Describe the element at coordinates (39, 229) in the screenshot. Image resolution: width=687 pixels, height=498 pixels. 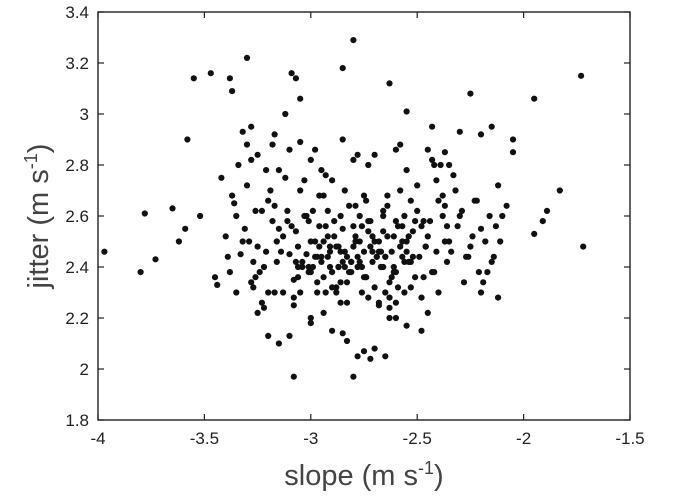
I see `y-axis-label-base: jitter (m s` at that location.